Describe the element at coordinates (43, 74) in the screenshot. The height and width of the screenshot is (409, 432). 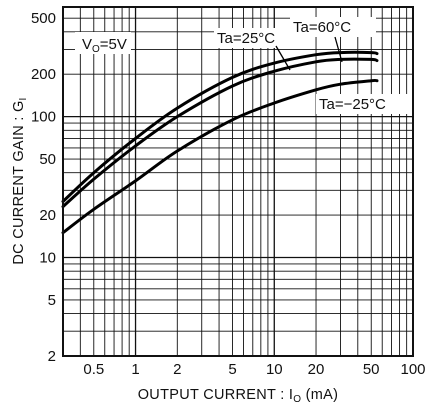
I see `y-tick-label: 200` at that location.